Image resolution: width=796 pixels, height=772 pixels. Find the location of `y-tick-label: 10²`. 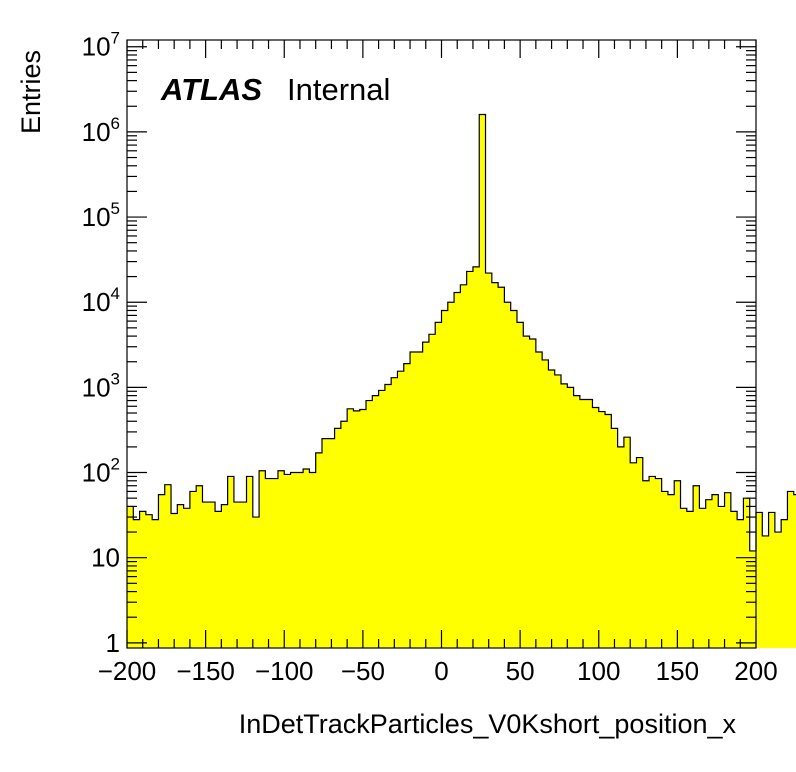

y-tick-label: 10² is located at coordinates (101, 471).